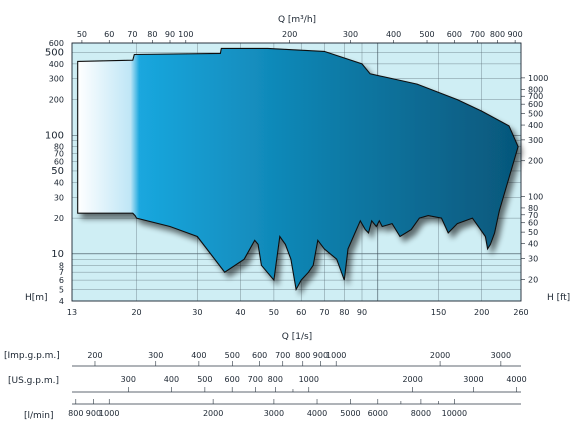 This screenshot has width=578, height=434. I want to click on x-top-tick-label: 100, so click(185, 34).